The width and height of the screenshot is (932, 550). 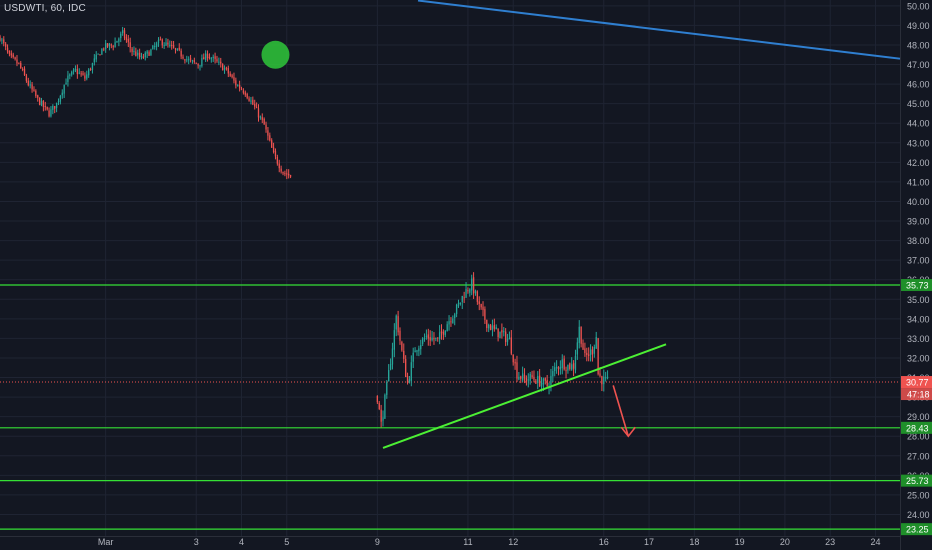 What do you see at coordinates (621, 411) in the screenshot?
I see `forecast-arrow` at bounding box center [621, 411].